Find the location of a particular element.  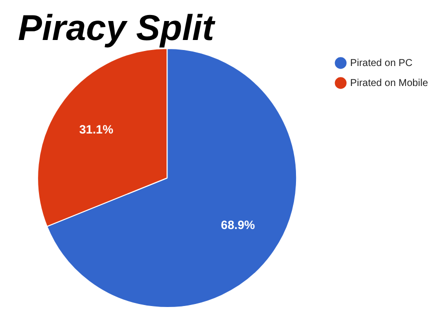

legend-label: Pirated on Mobile is located at coordinates (389, 83).